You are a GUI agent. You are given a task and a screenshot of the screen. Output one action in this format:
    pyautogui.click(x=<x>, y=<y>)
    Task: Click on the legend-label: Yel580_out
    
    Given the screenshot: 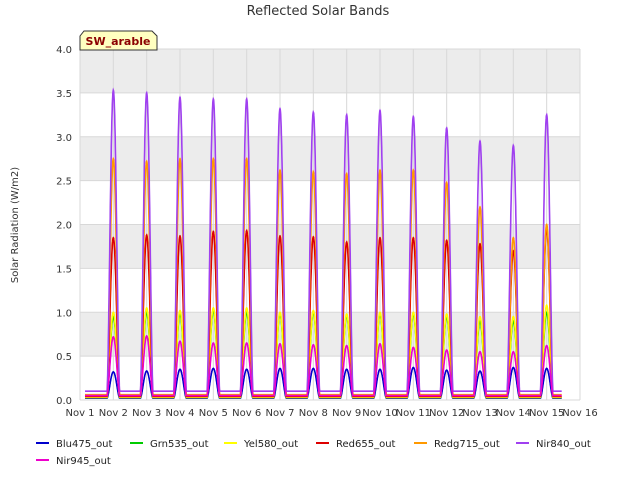 What is the action you would take?
    pyautogui.click(x=270, y=444)
    